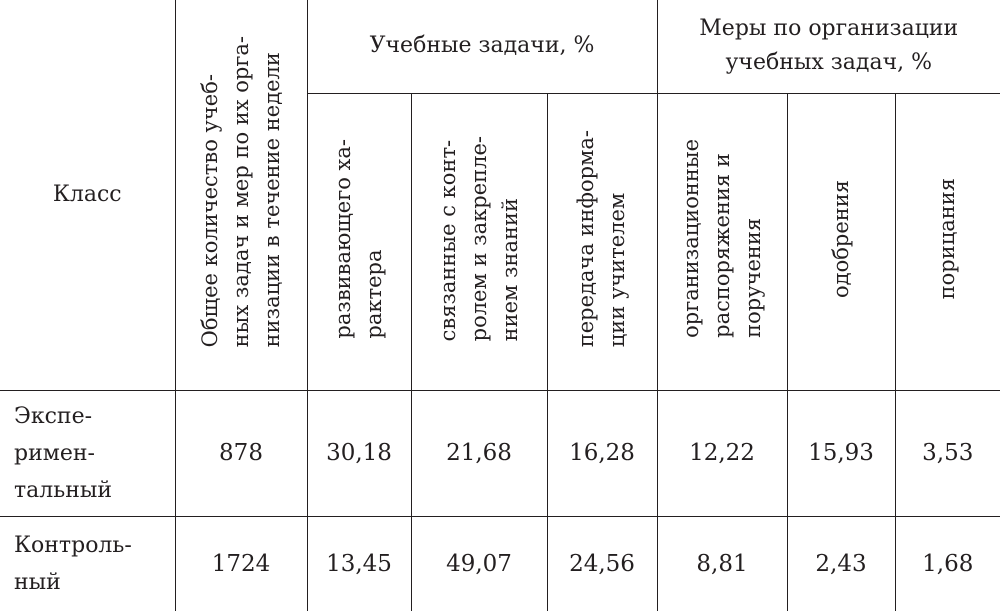 This screenshot has width=1000, height=611. I want to click on header-sub-measure-3: порицания, so click(947, 241).